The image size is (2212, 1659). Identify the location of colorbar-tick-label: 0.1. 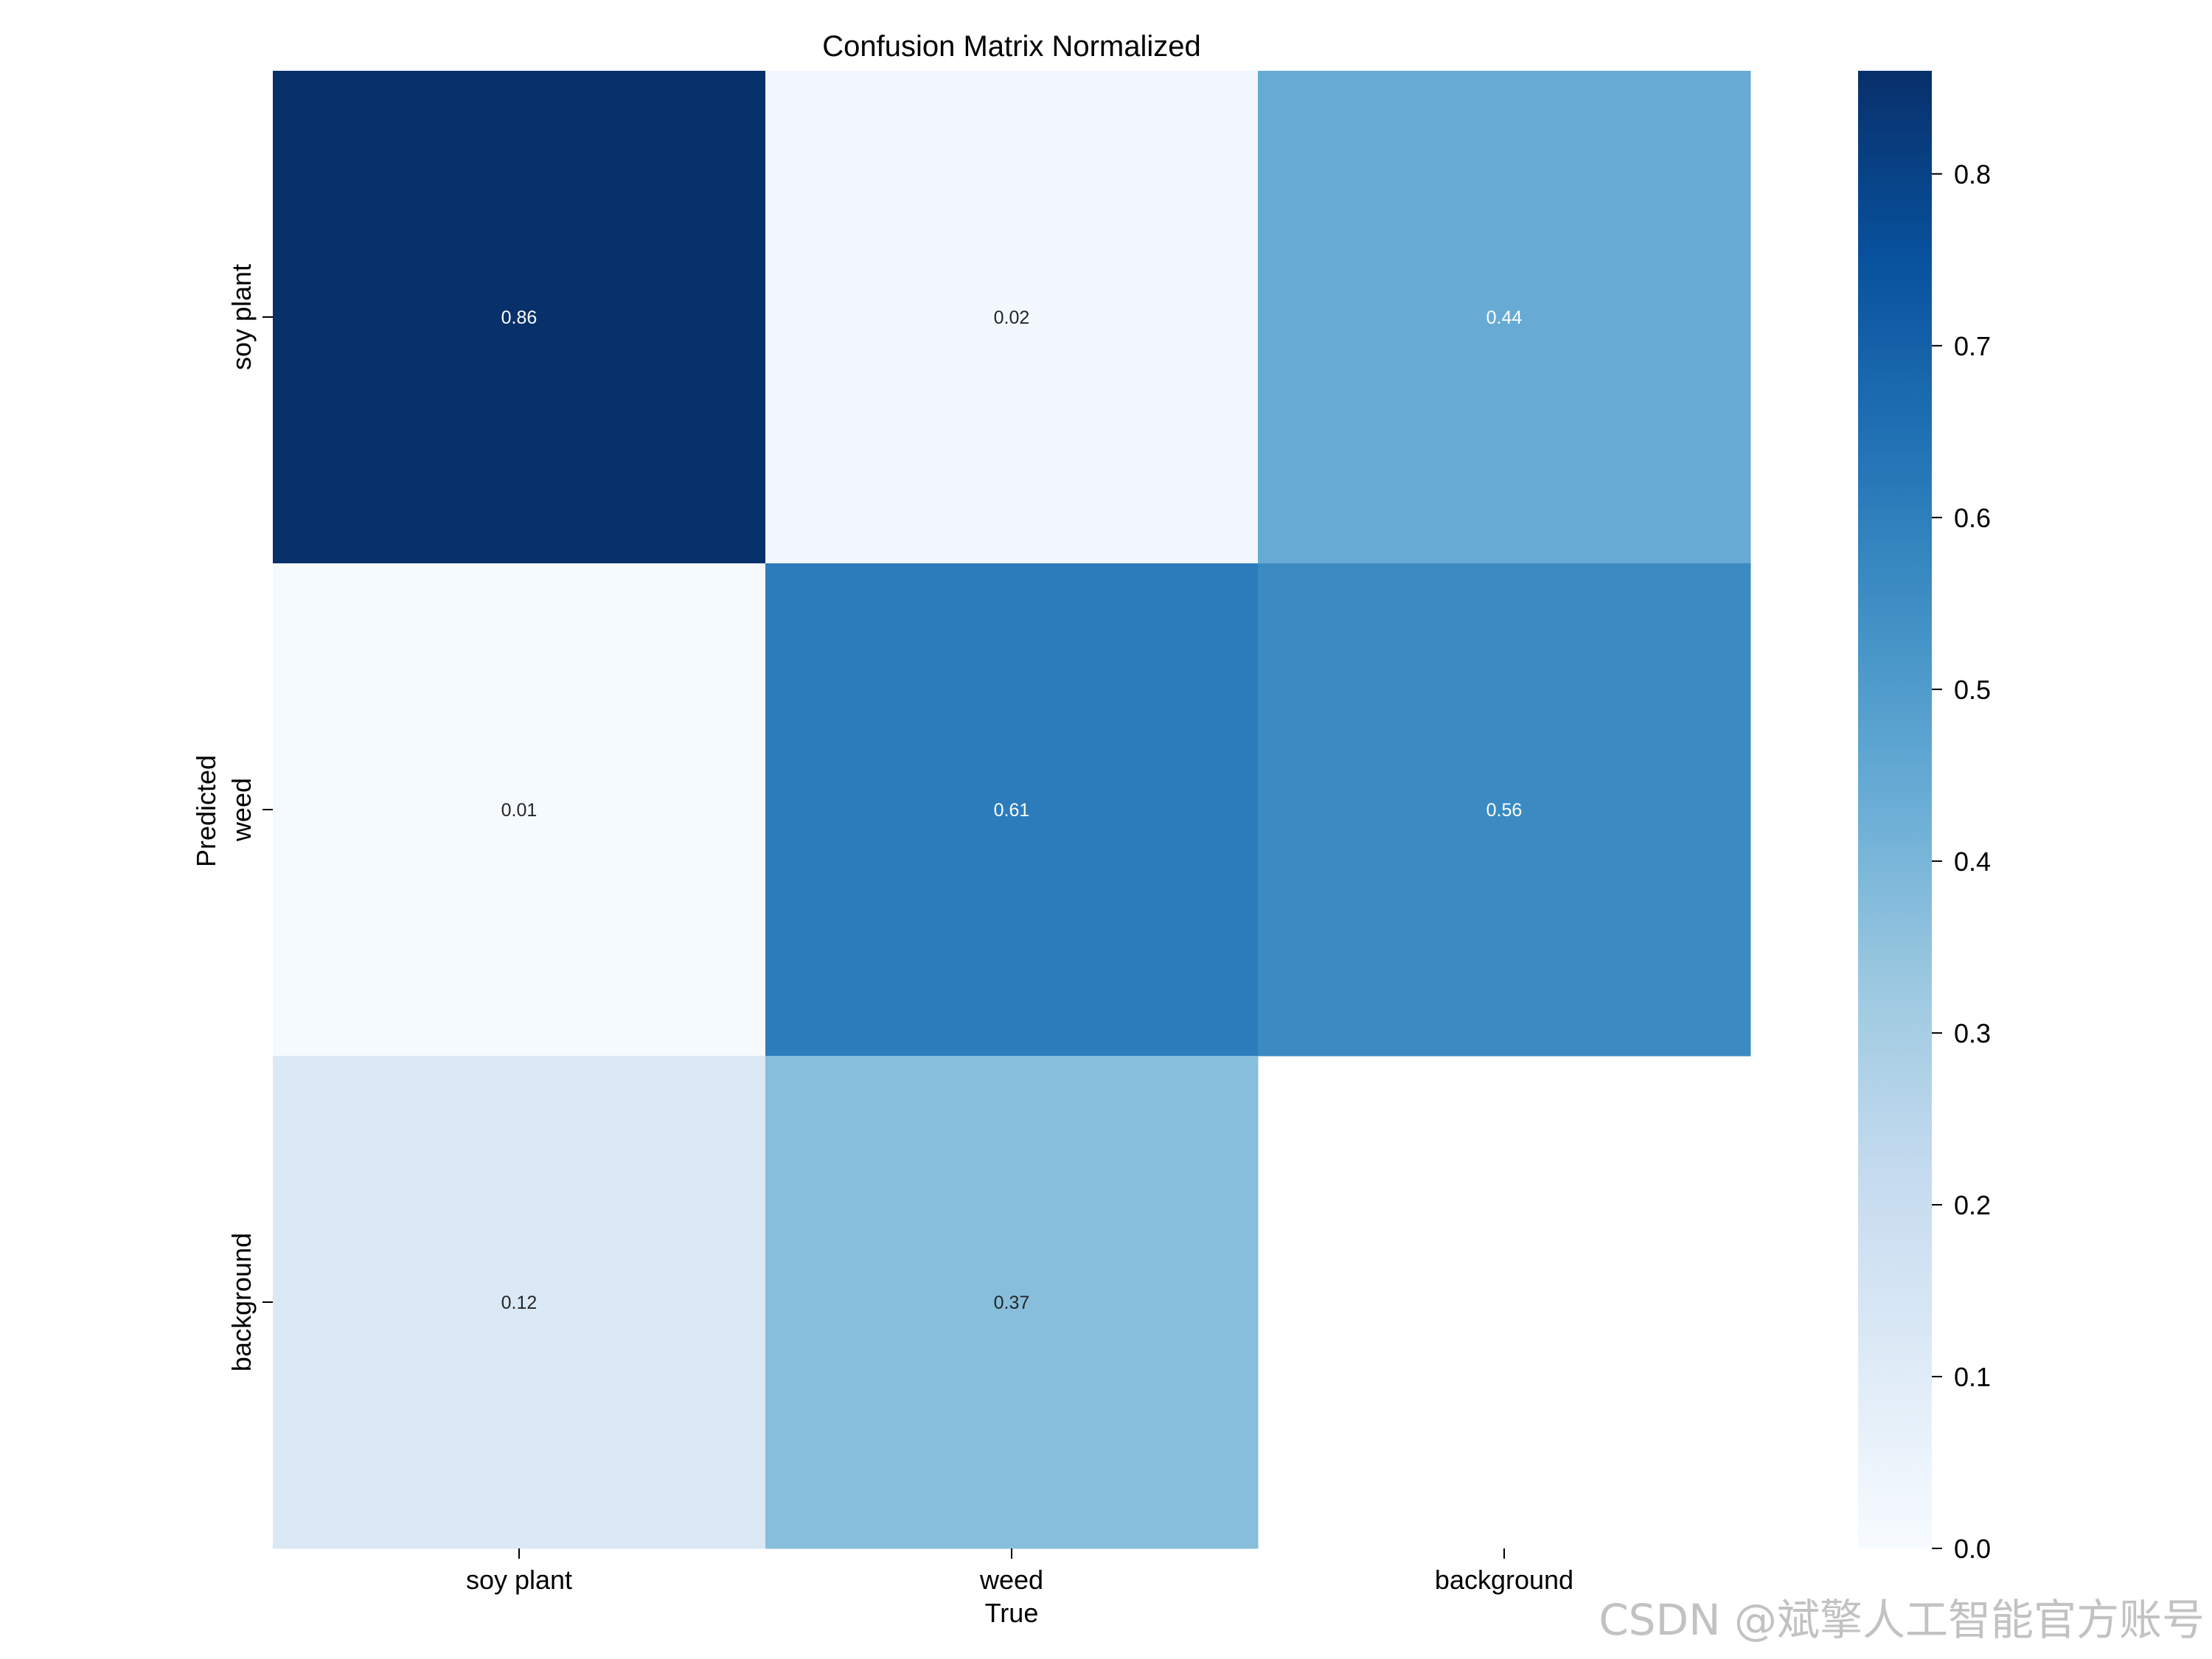
(1972, 1377).